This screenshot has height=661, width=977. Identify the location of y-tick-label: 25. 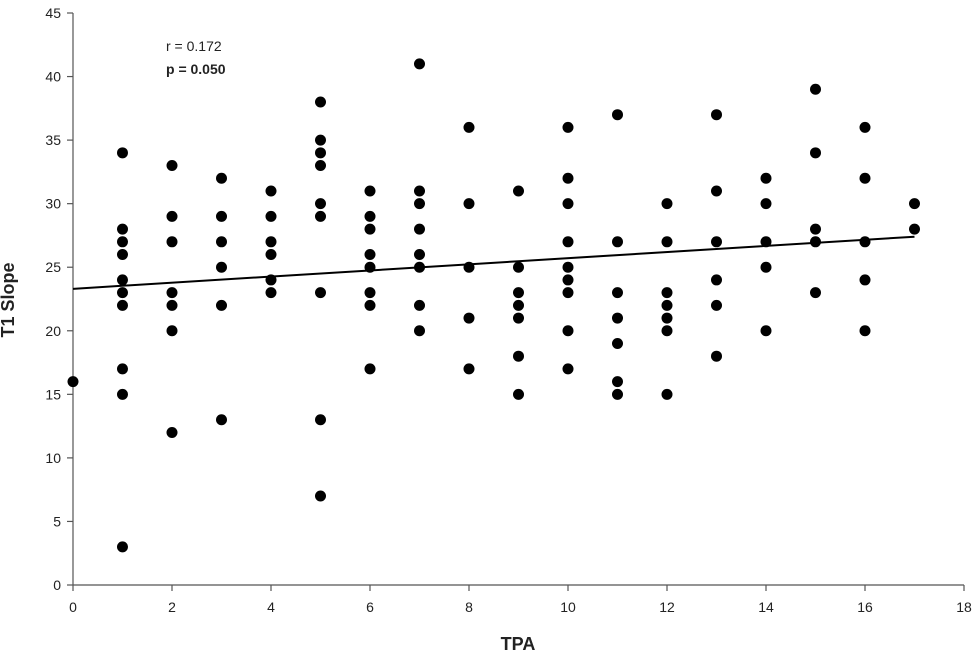
(53, 267).